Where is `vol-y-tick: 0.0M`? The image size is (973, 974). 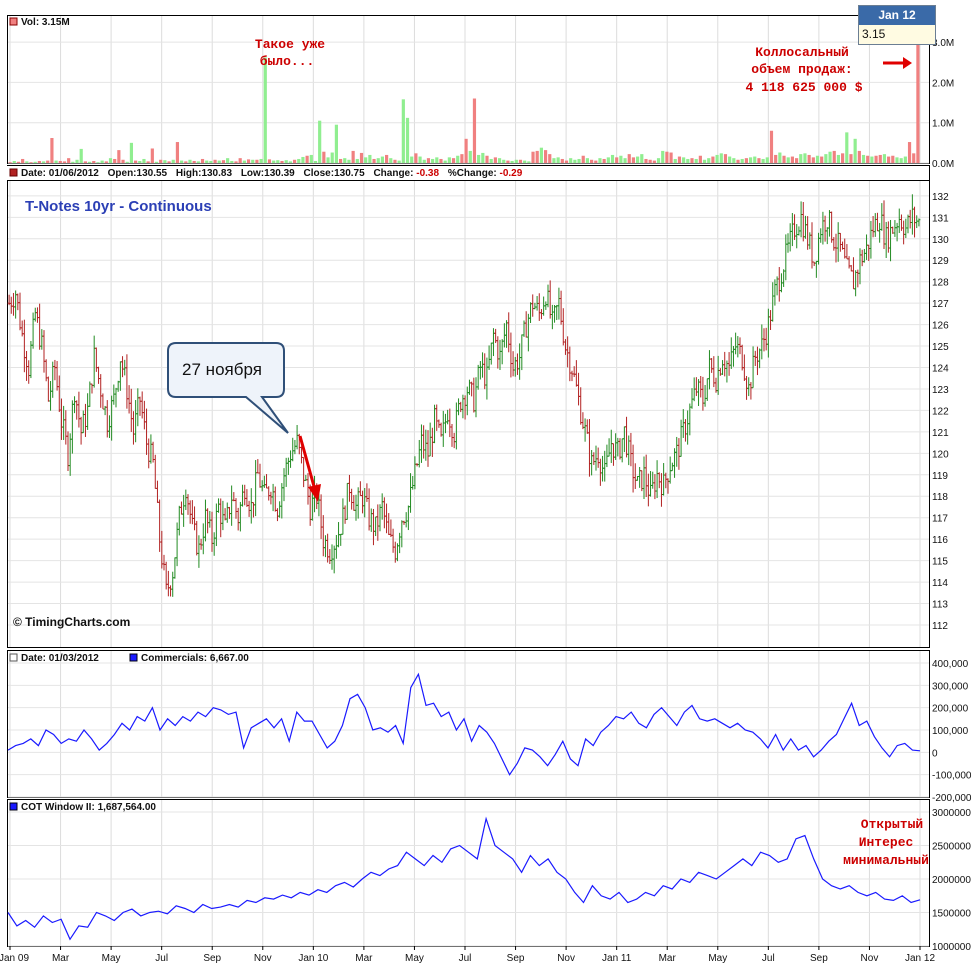 vol-y-tick: 0.0M is located at coordinates (943, 164).